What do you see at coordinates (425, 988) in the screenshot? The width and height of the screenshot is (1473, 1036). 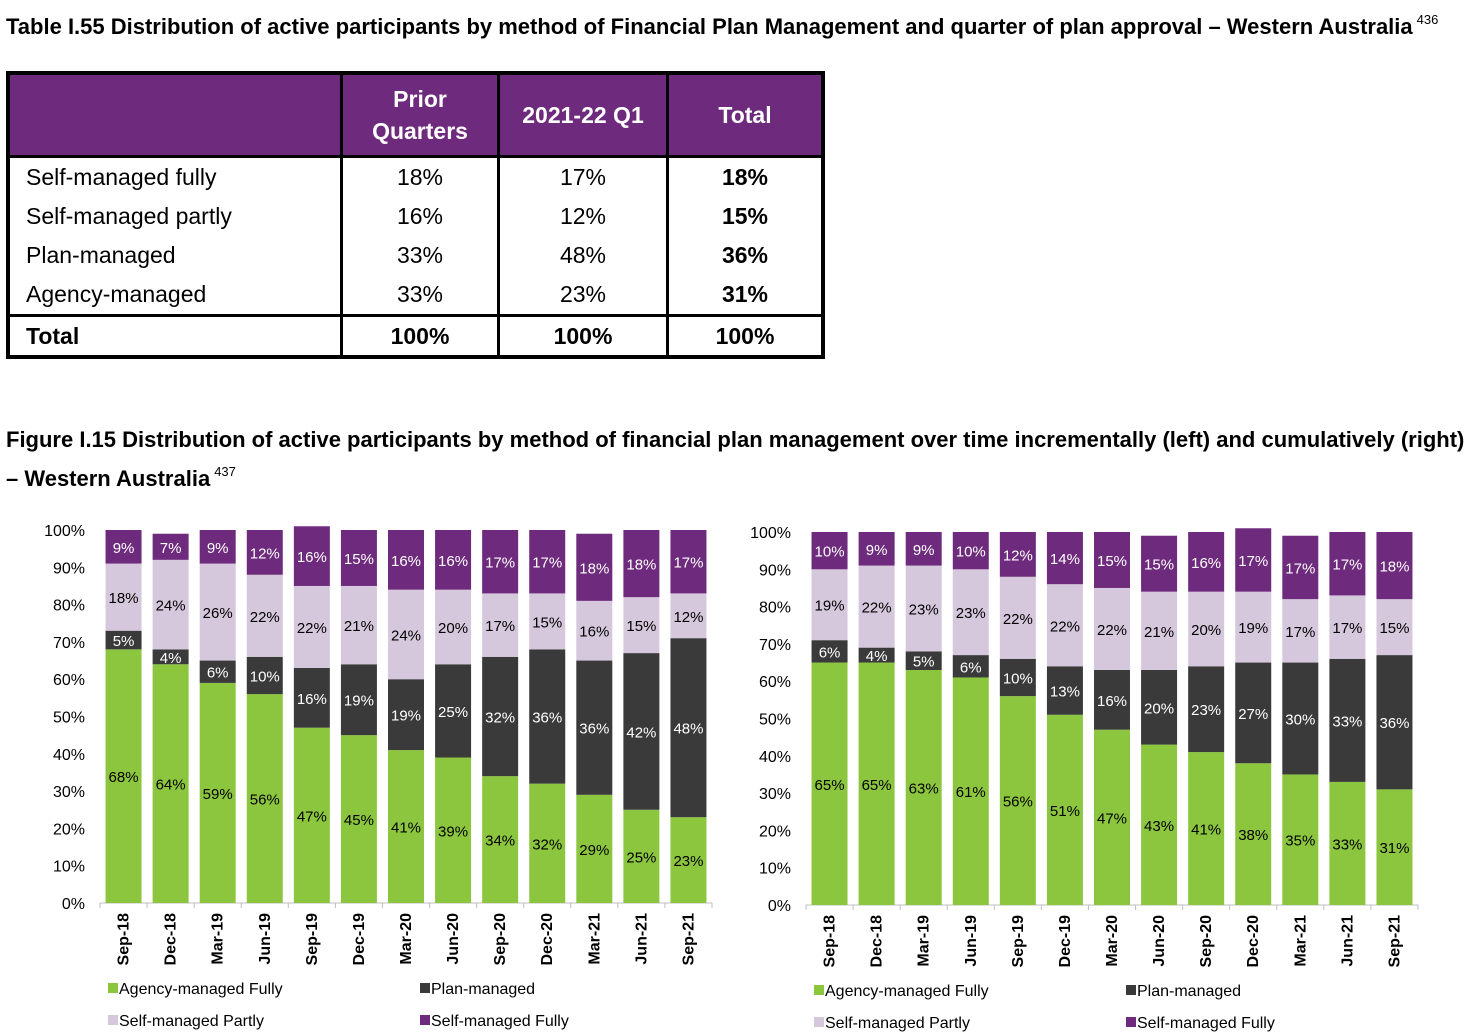 I see `legend-swatch-plan-managed` at bounding box center [425, 988].